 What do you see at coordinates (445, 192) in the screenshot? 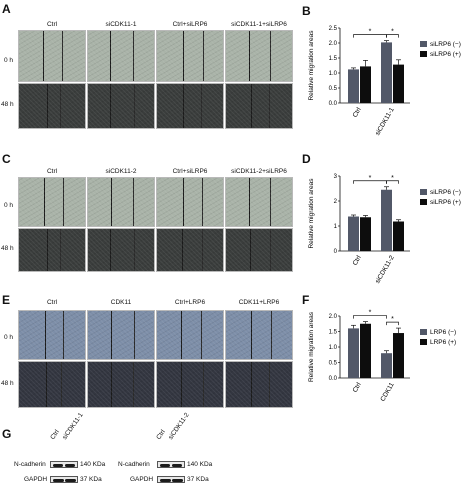
I see `legend-label: siLRP6 (−)` at bounding box center [445, 192].